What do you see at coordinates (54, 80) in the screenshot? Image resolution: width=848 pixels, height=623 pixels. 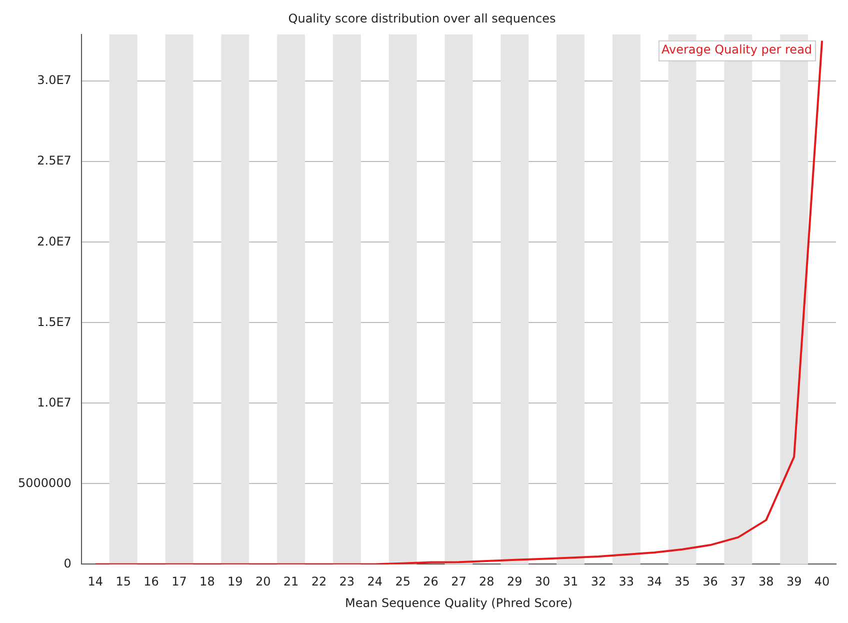 I see `y-tick-label: 3.0E7` at bounding box center [54, 80].